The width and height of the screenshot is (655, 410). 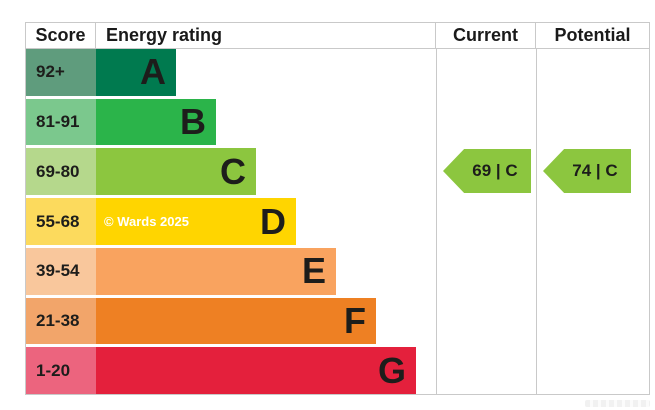 What do you see at coordinates (236, 321) in the screenshot?
I see `rating-bar-f: F` at bounding box center [236, 321].